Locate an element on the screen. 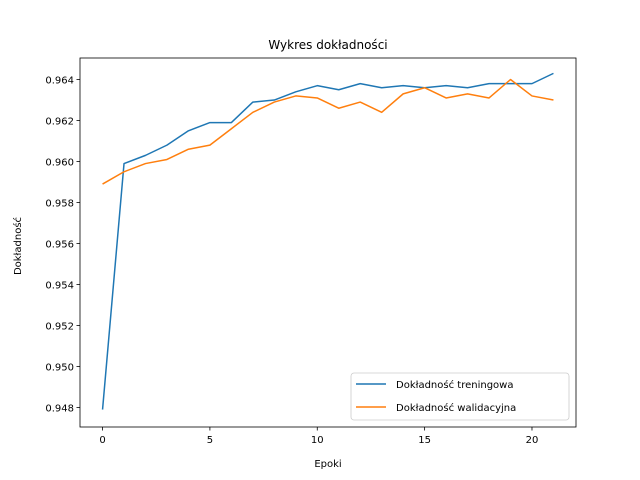  x-tick-label: 5 is located at coordinates (210, 440).